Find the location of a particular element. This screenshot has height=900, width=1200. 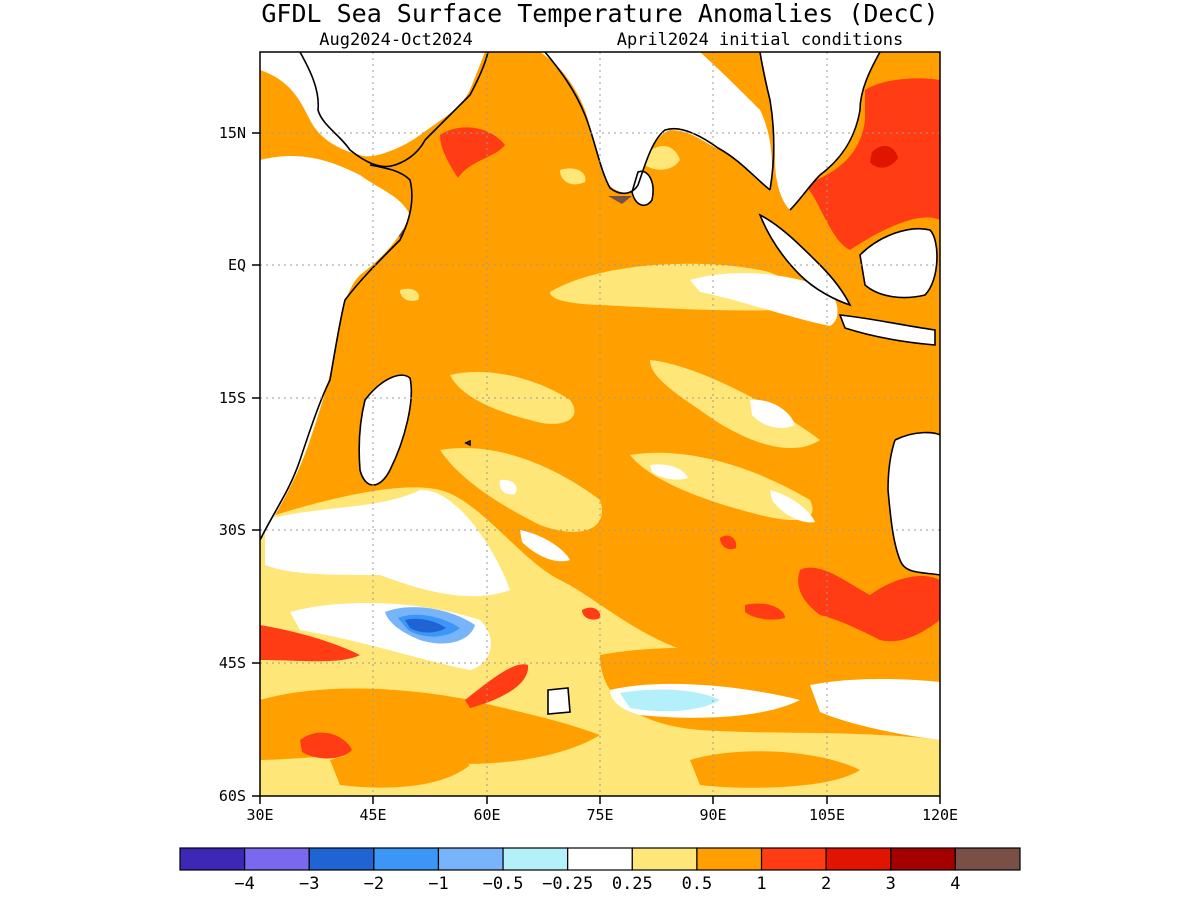

colorbar-label: 0.25 is located at coordinates (632, 884).